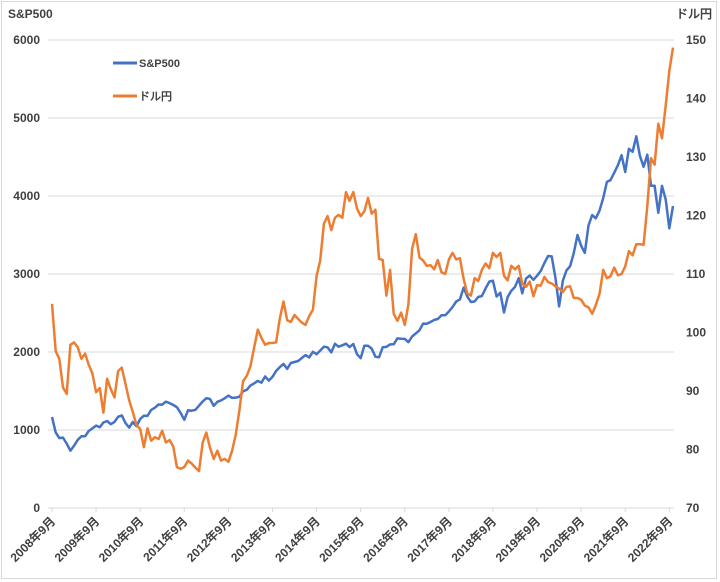 The image size is (720, 582). Describe the element at coordinates (252, 539) in the screenshot. I see `x-tick-label: 2013年9月` at that location.